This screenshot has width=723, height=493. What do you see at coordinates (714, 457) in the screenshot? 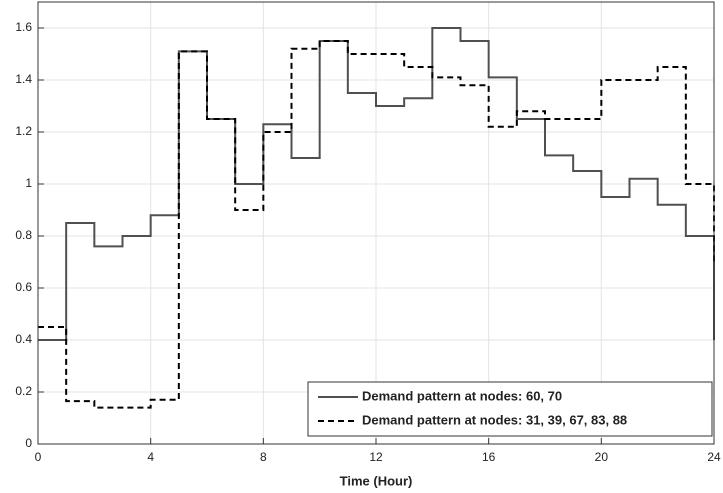
I see `x-tick-label: 24` at bounding box center [714, 457].